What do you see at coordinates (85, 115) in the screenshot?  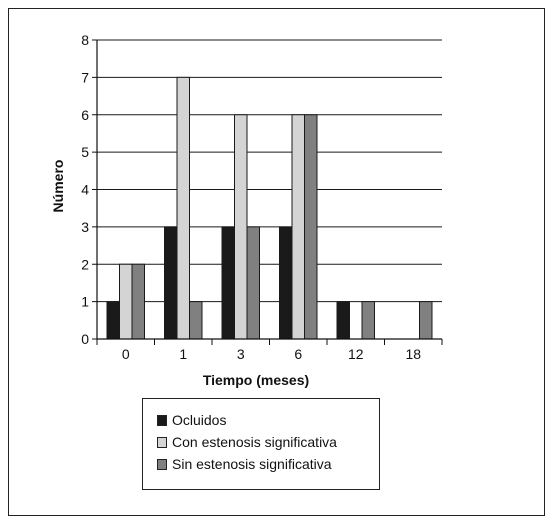 I see `y-tick-label: 6` at bounding box center [85, 115].